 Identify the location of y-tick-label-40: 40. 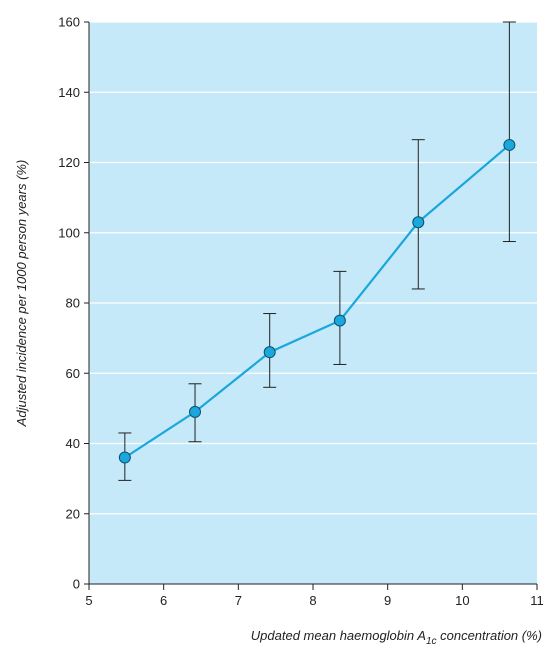
(73, 443).